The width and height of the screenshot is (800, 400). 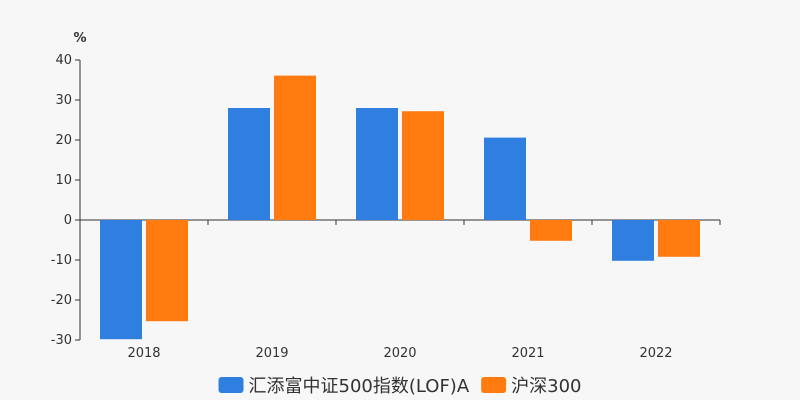 What do you see at coordinates (63, 140) in the screenshot?
I see `y-tick-label: 20` at bounding box center [63, 140].